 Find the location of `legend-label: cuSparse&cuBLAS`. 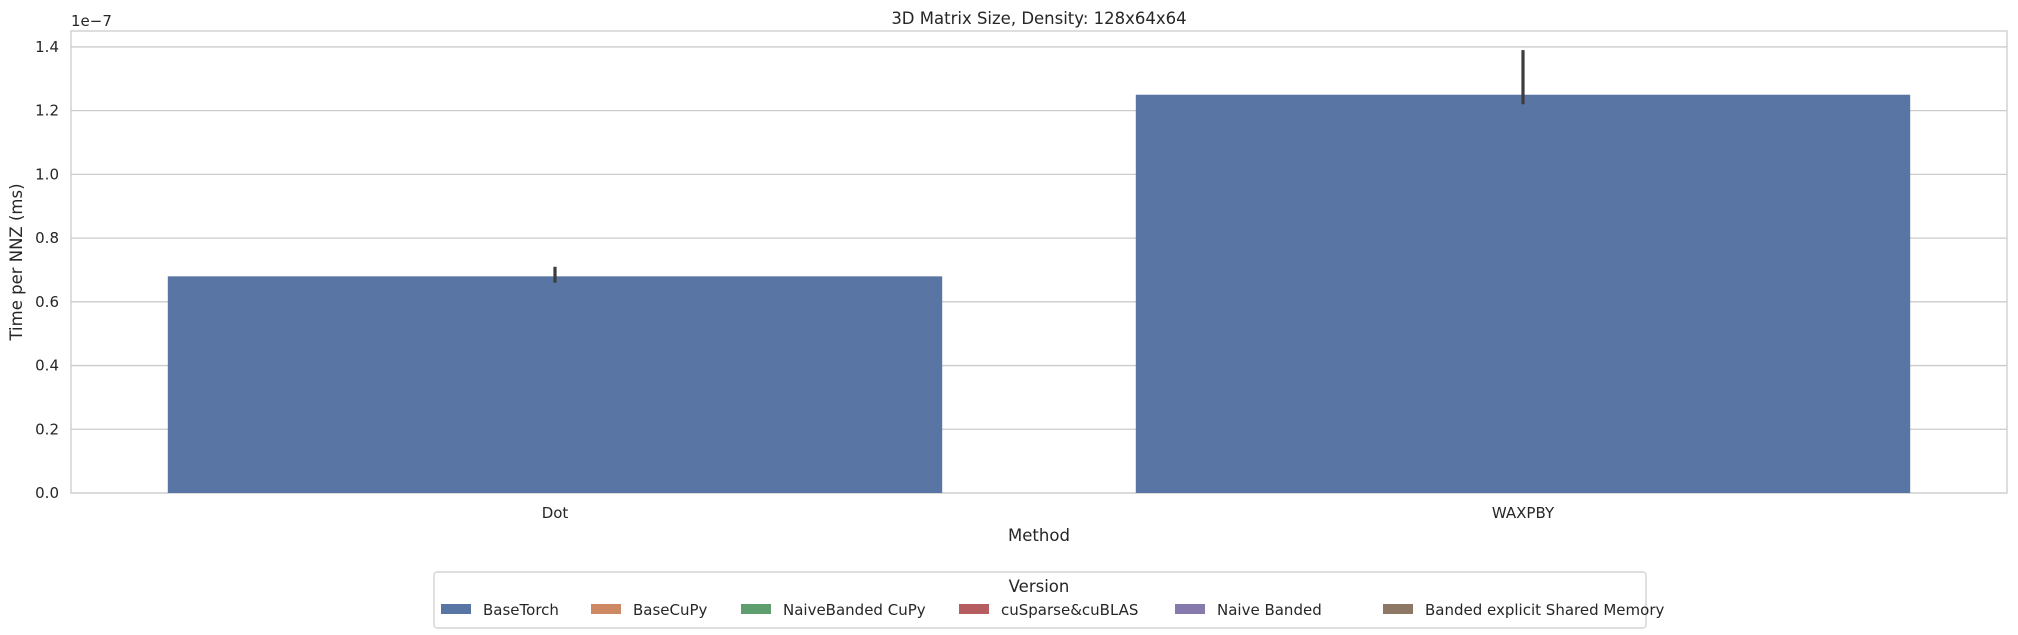

legend-label: cuSparse&cuBLAS is located at coordinates (1069, 610).